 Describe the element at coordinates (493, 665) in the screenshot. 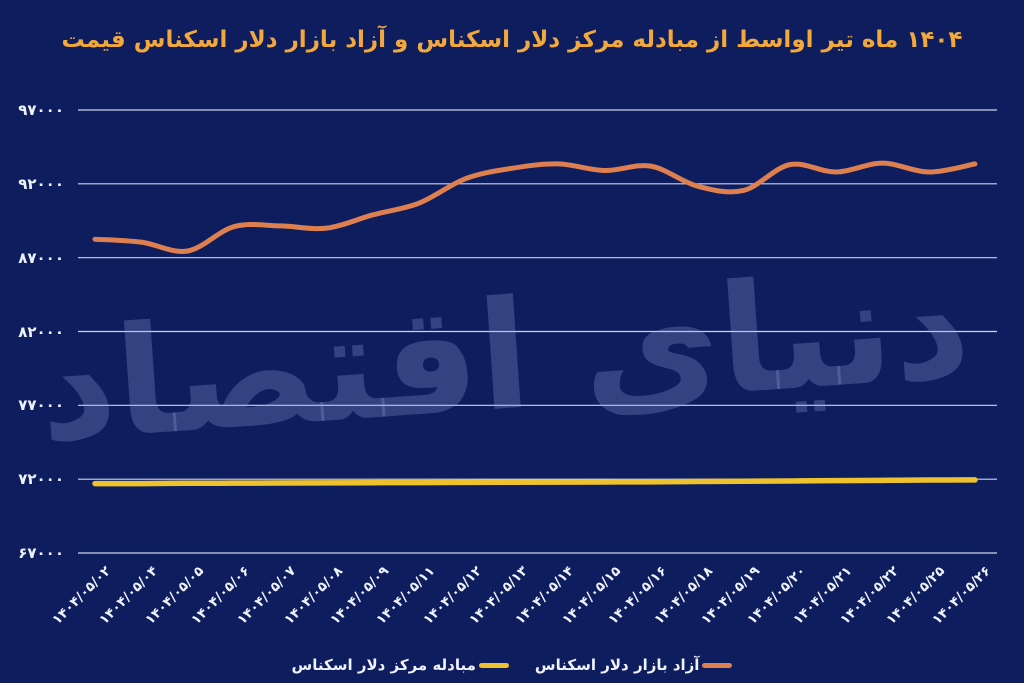

I see `legend-swatch-yellow-icon` at that location.